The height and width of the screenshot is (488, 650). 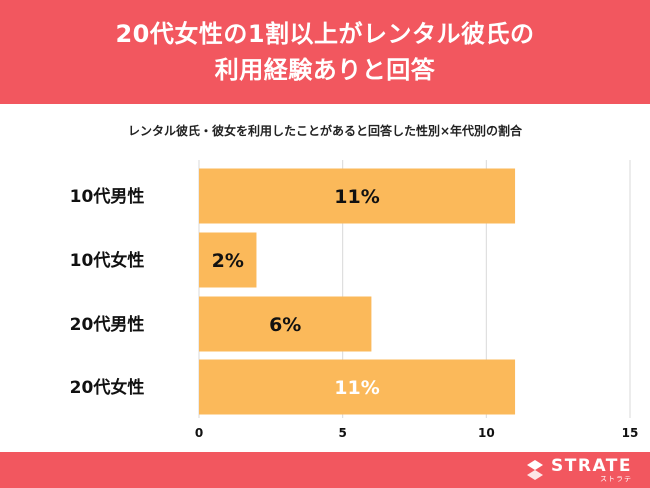 What do you see at coordinates (535, 470) in the screenshot?
I see `strate-logo-icon` at bounding box center [535, 470].